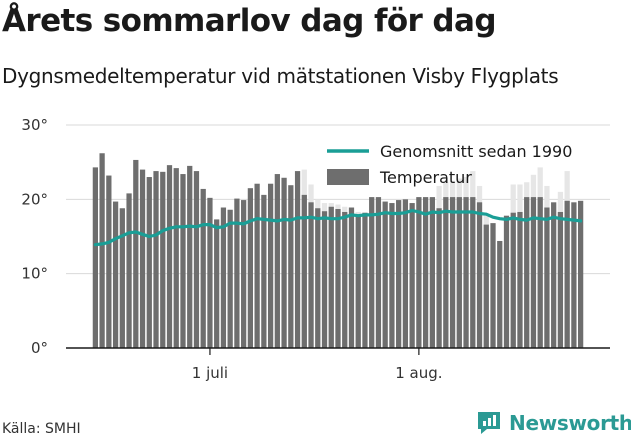 This screenshot has width=631, height=439. I want to click on legend-label: Genomsnitt sedan 1990, so click(476, 151).